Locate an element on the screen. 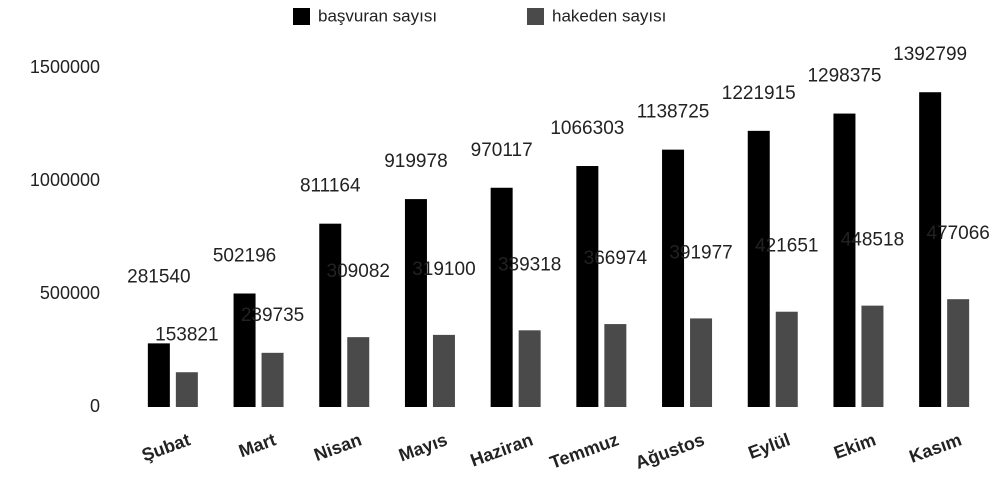  value-label: 281540 is located at coordinates (158, 276).